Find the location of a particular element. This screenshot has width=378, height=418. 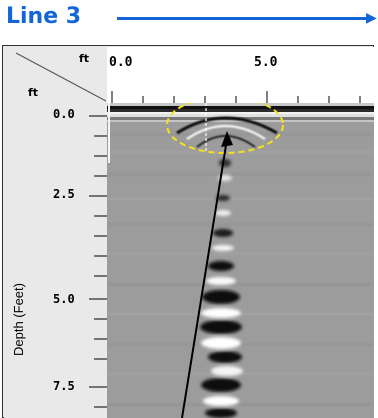

pointer-arrow is located at coordinates (204, 278).